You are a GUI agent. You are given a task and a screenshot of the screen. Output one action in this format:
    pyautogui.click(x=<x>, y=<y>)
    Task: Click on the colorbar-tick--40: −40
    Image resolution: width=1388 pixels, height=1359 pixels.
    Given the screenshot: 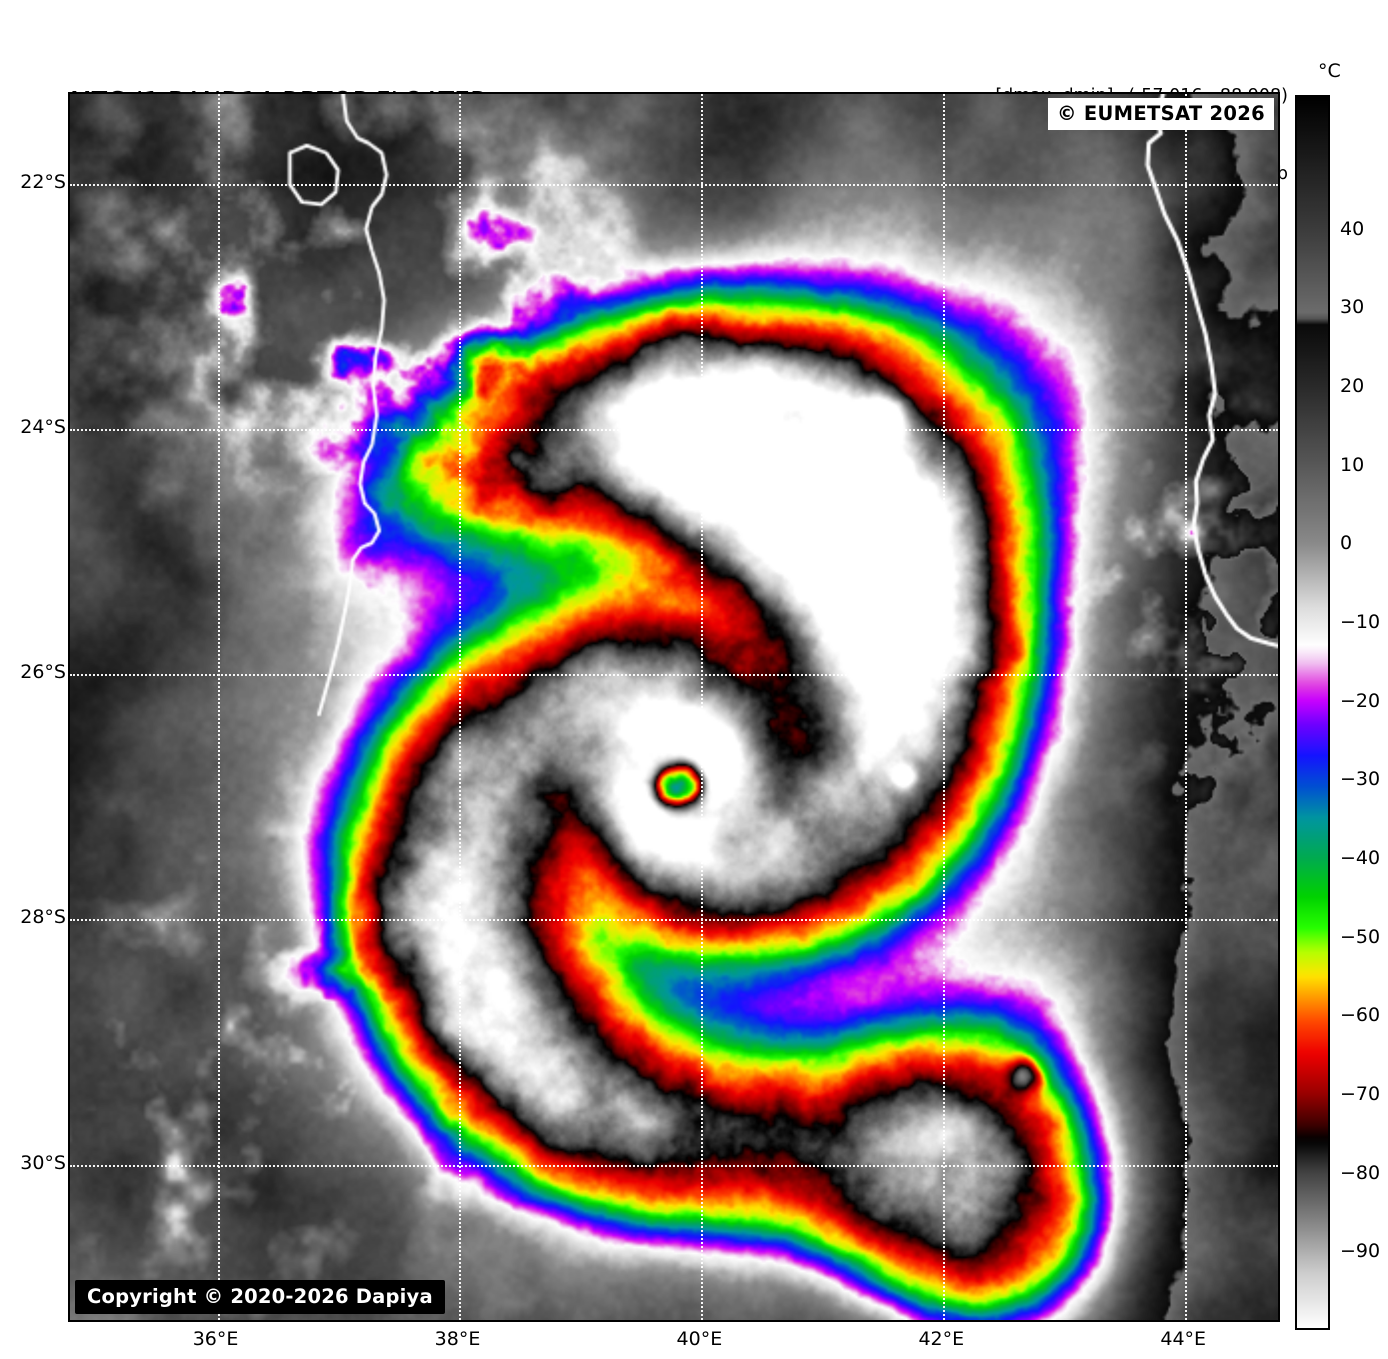 What is the action you would take?
    pyautogui.click(x=1360, y=858)
    